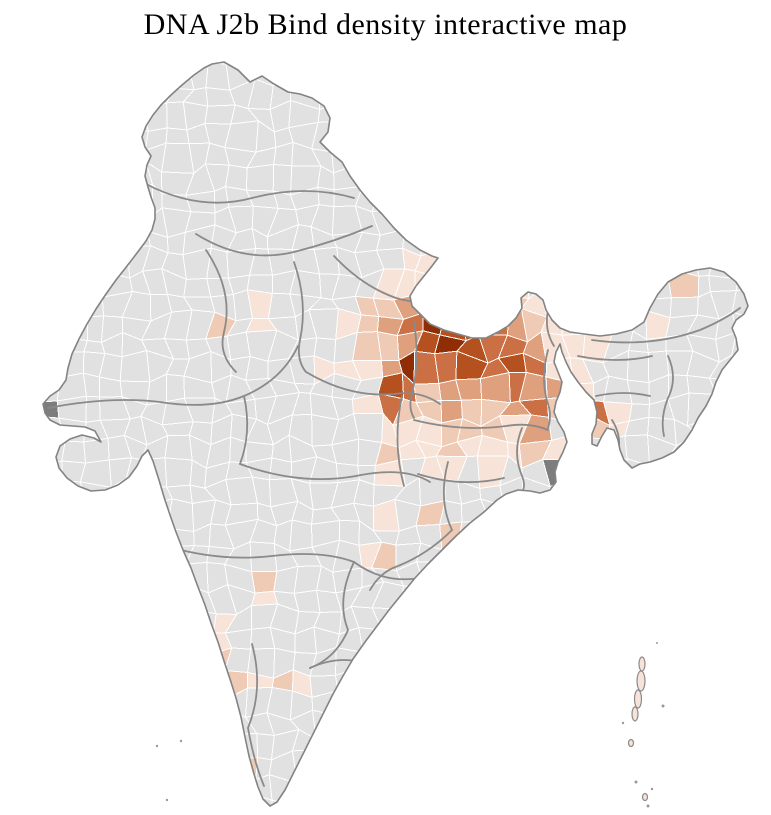  I want to click on page-title: DNA J2b Bind density interactive map, so click(385, 24).